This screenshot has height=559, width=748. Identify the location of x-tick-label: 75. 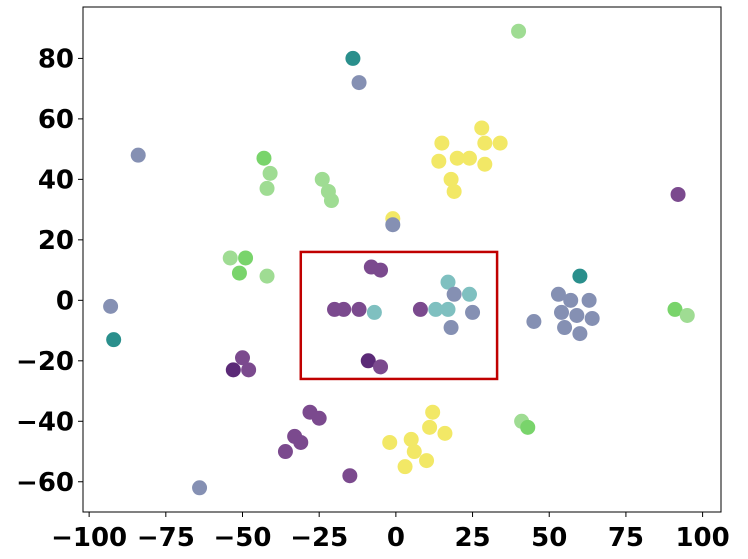
(626, 538).